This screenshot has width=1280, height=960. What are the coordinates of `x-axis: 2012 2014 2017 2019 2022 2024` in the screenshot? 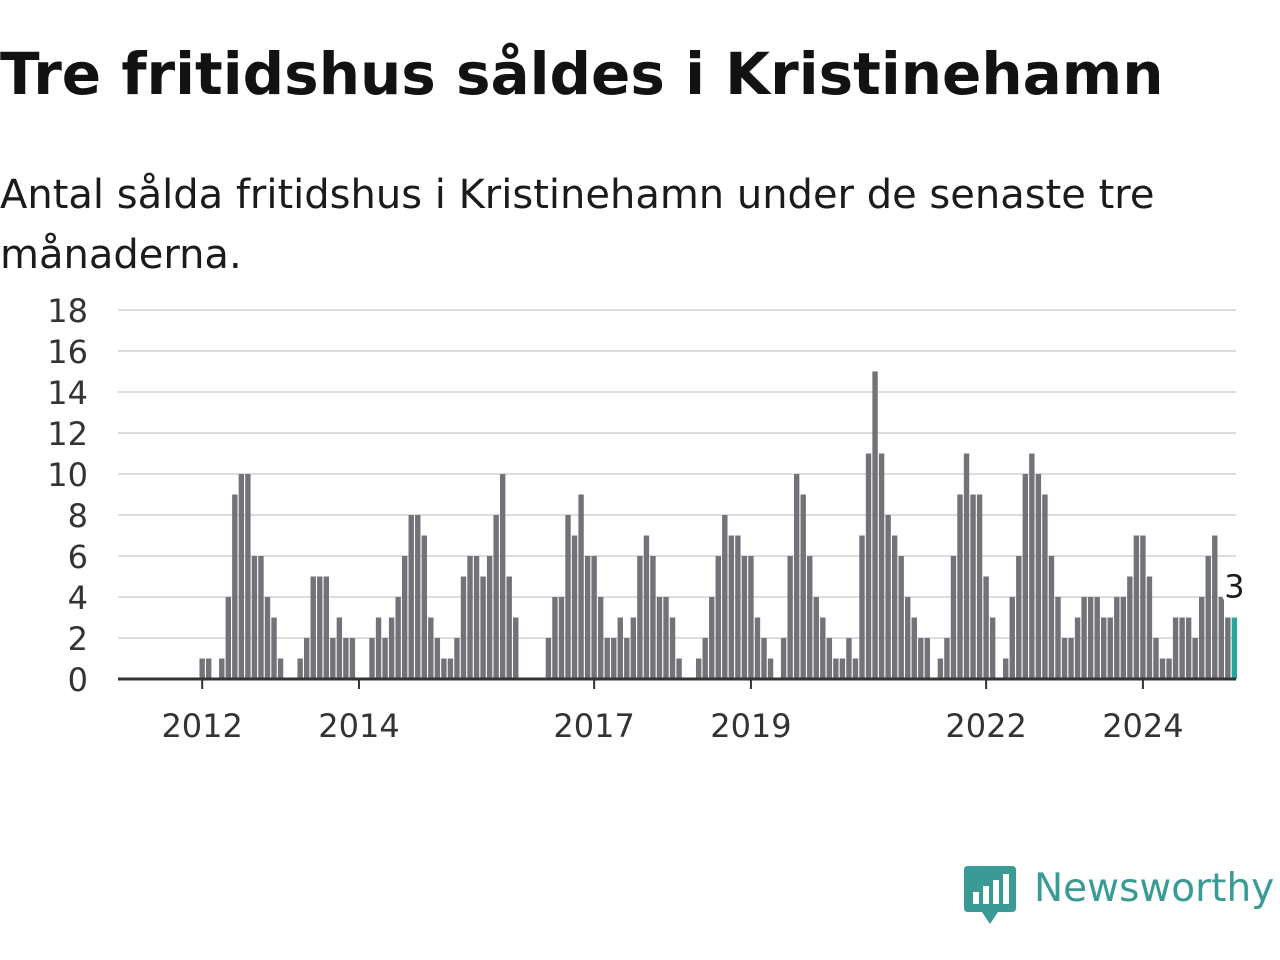 It's located at (677, 711).